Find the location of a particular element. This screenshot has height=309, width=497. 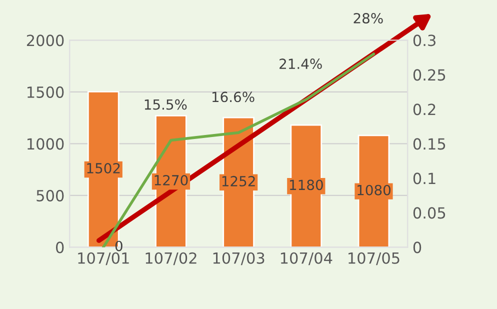

x-tick-label: 107/01 is located at coordinates (103, 259).